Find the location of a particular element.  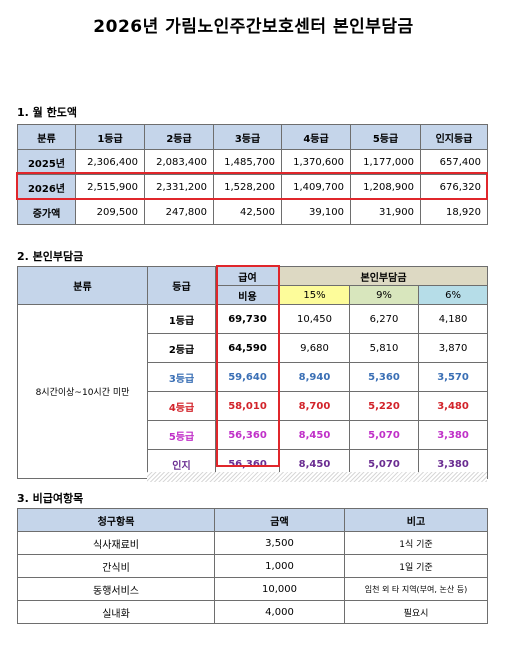

header-class: 분류 is located at coordinates (82, 285).